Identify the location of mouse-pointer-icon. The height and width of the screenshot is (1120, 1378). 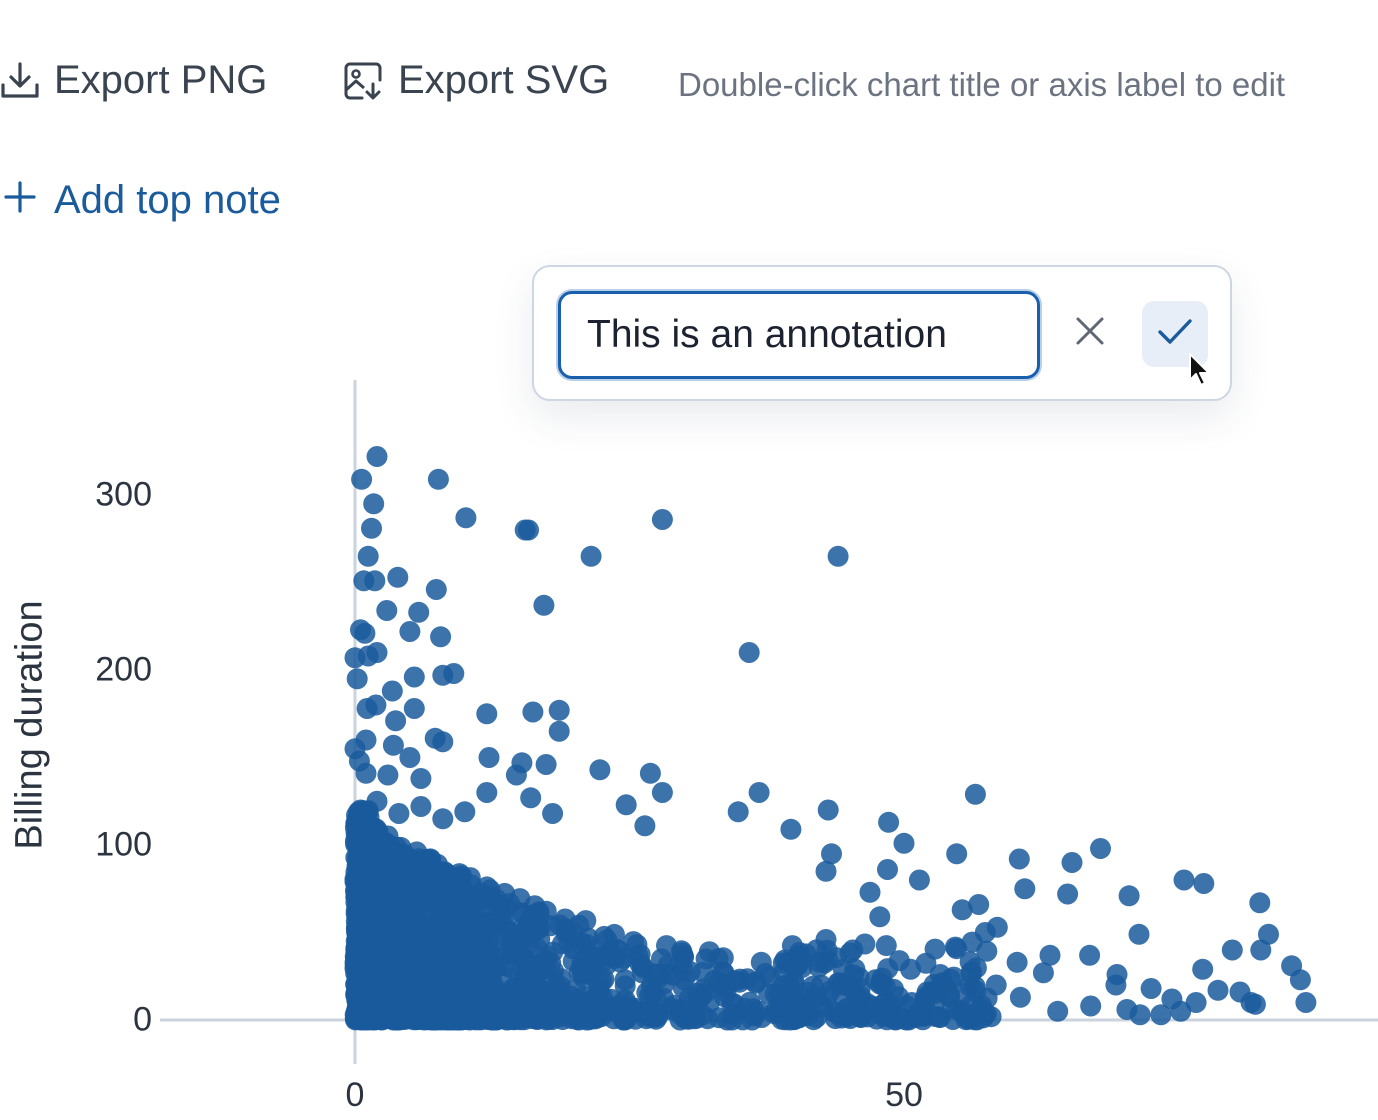
(1201, 372).